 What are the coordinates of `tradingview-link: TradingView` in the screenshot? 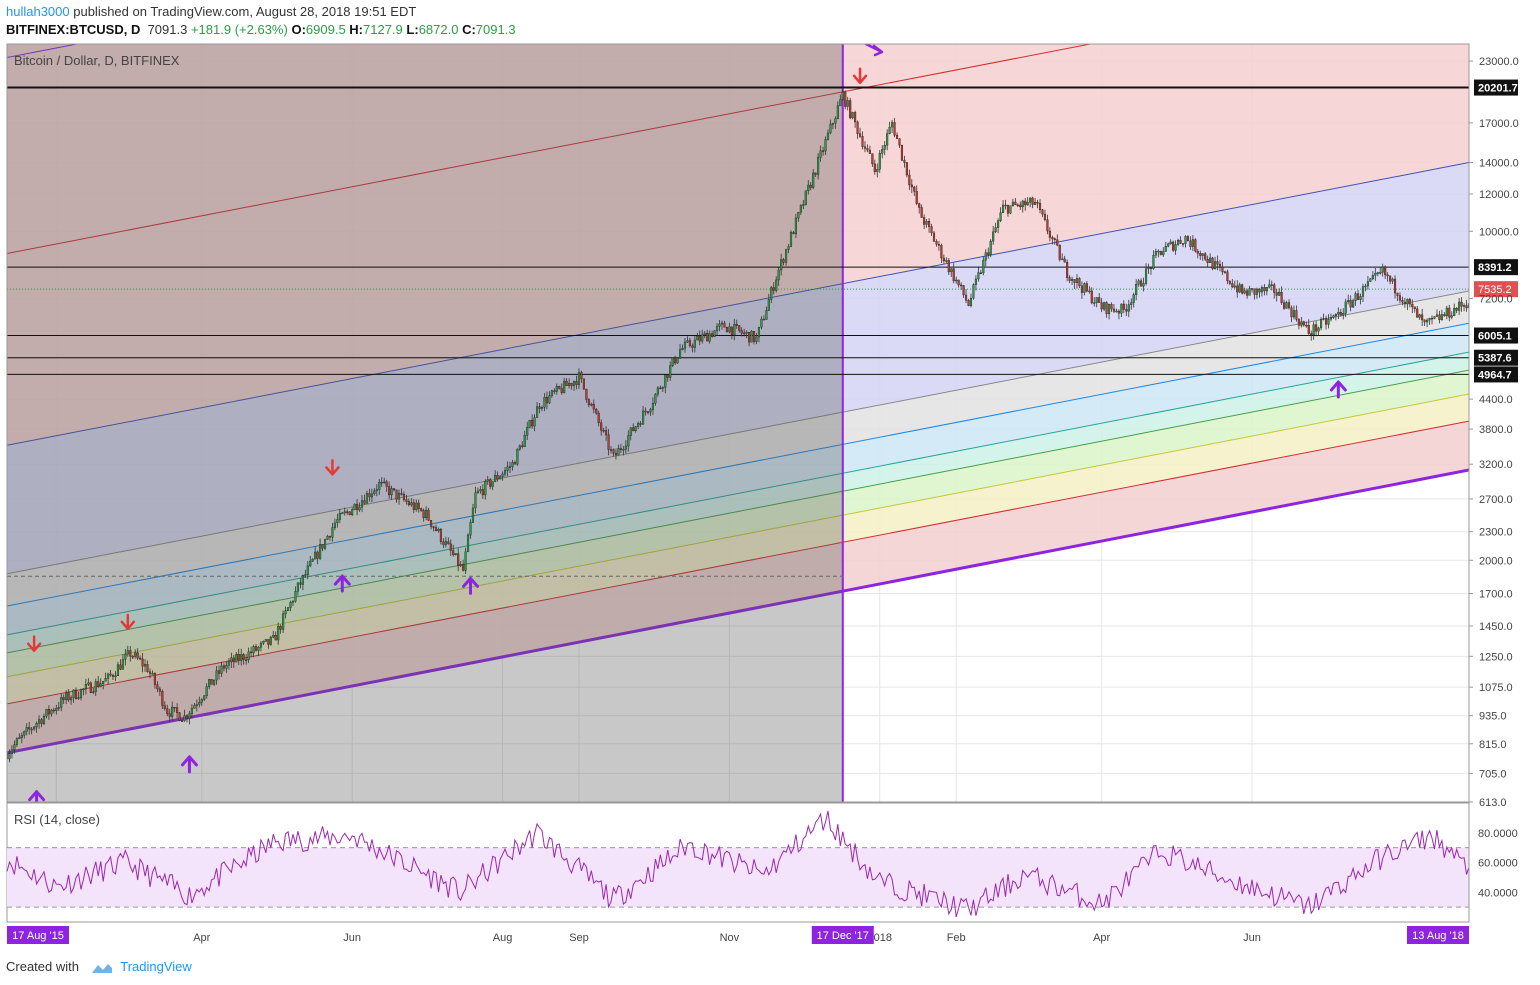 It's located at (156, 966).